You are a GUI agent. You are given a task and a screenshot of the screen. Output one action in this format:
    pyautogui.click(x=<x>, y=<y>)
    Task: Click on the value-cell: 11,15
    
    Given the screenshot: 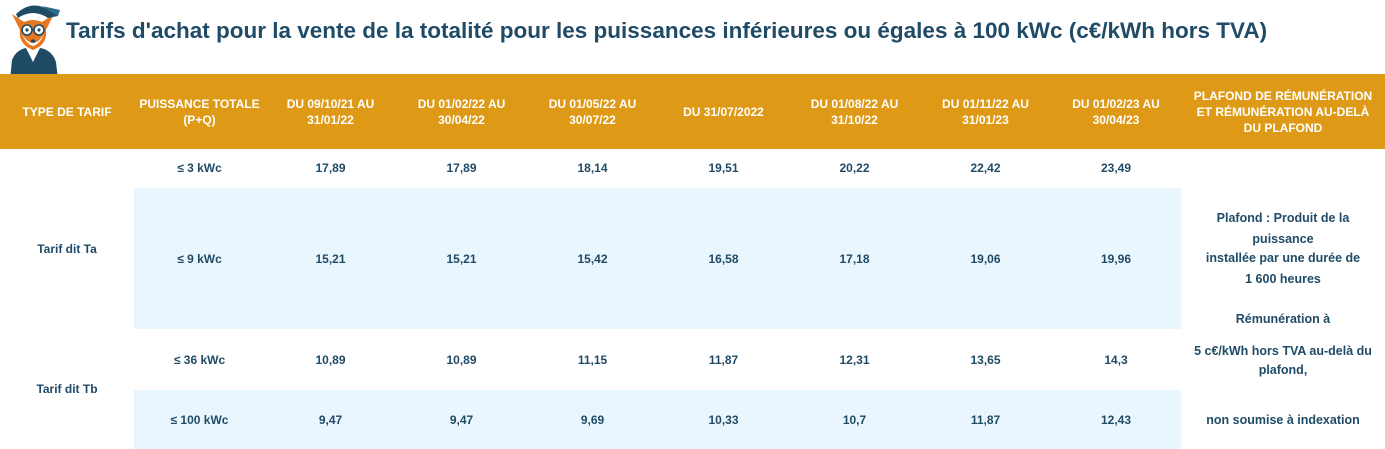 What is the action you would take?
    pyautogui.click(x=592, y=360)
    